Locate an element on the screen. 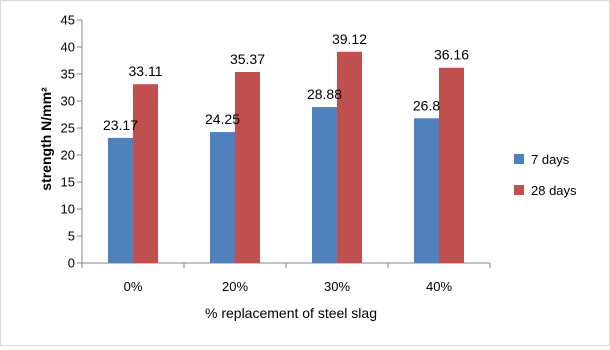 The height and width of the screenshot is (350, 610). data-label: 36.16 is located at coordinates (451, 55).